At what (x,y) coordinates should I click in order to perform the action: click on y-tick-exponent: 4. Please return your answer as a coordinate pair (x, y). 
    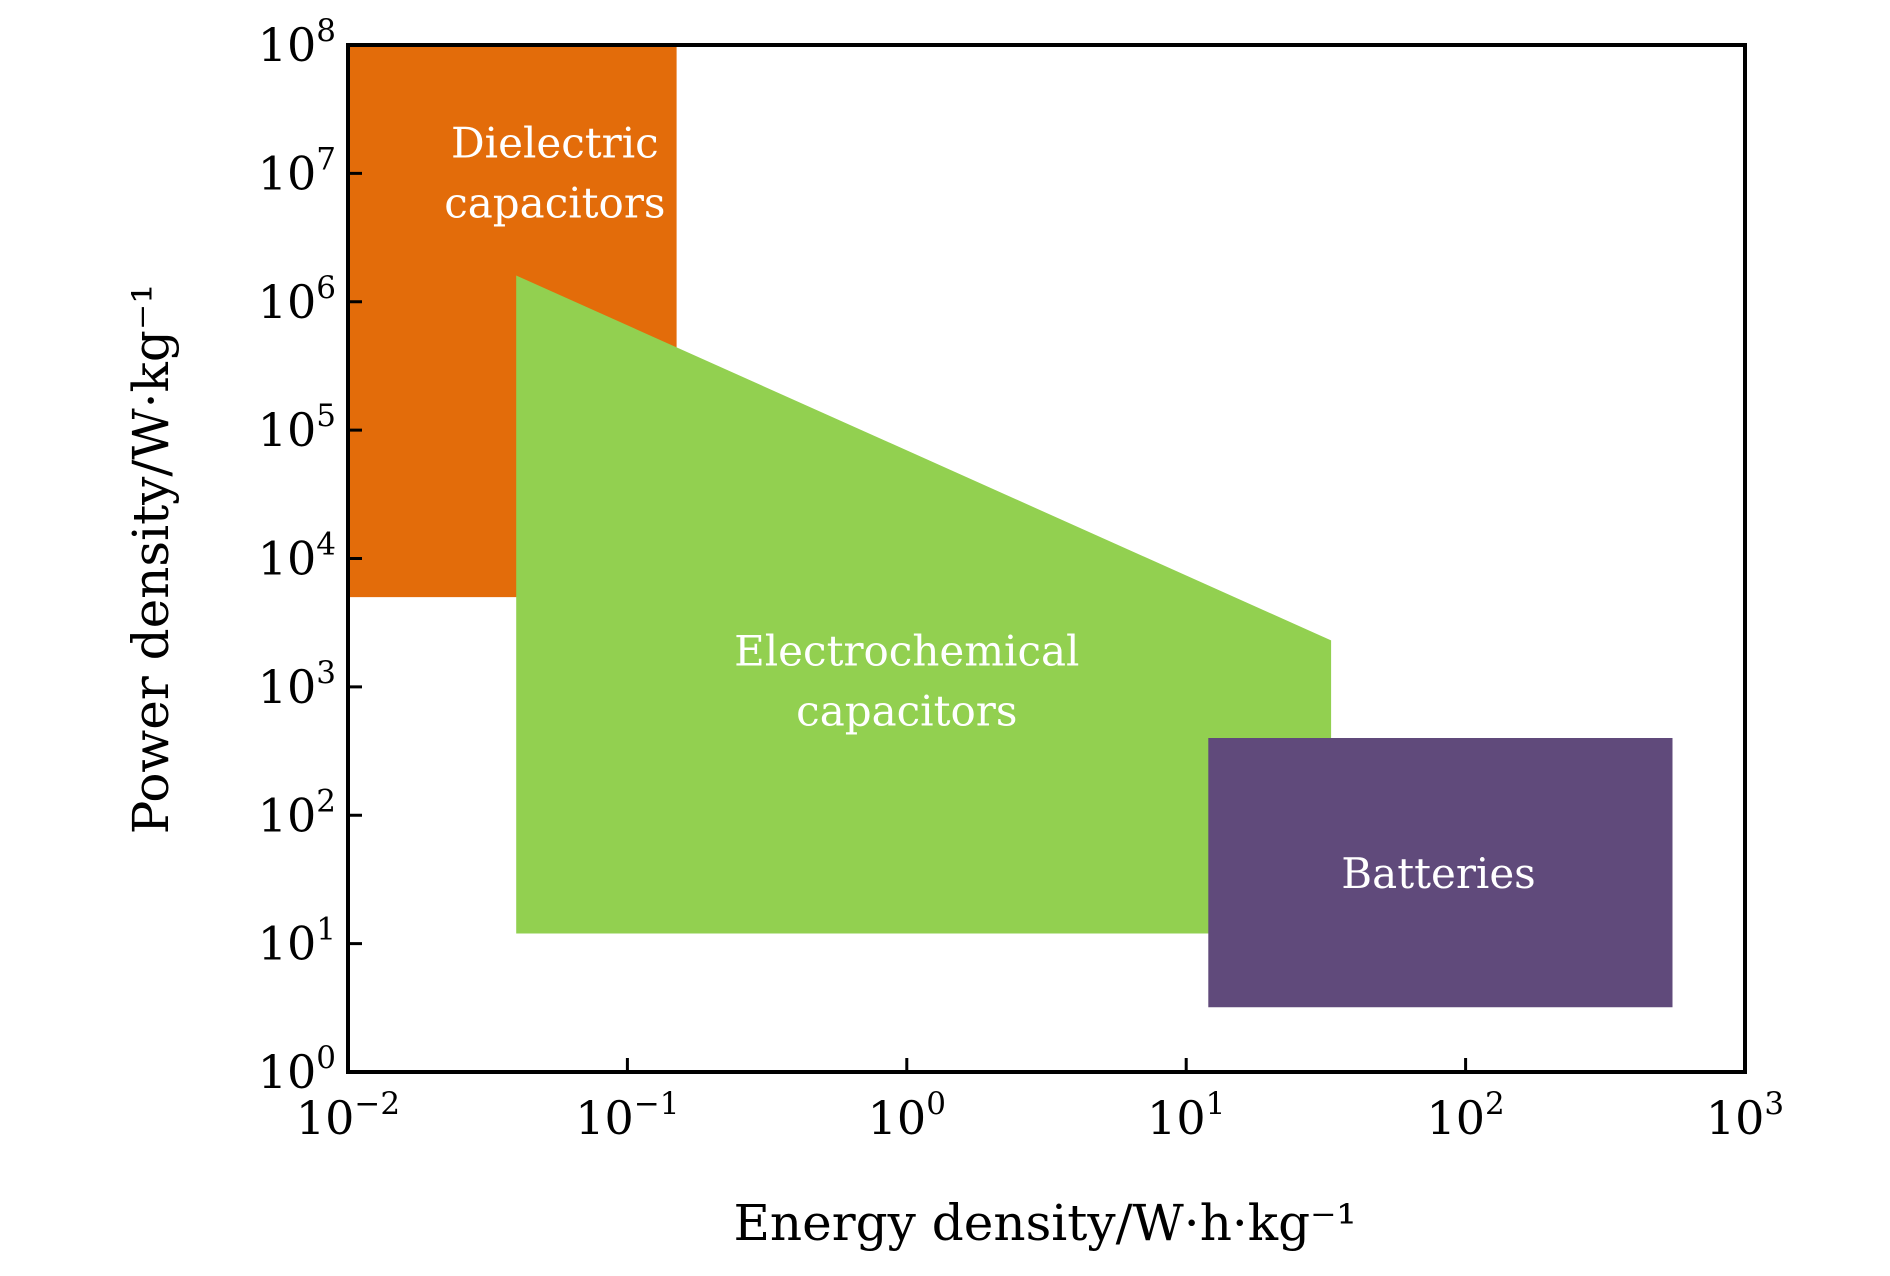
    Looking at the image, I should click on (326, 545).